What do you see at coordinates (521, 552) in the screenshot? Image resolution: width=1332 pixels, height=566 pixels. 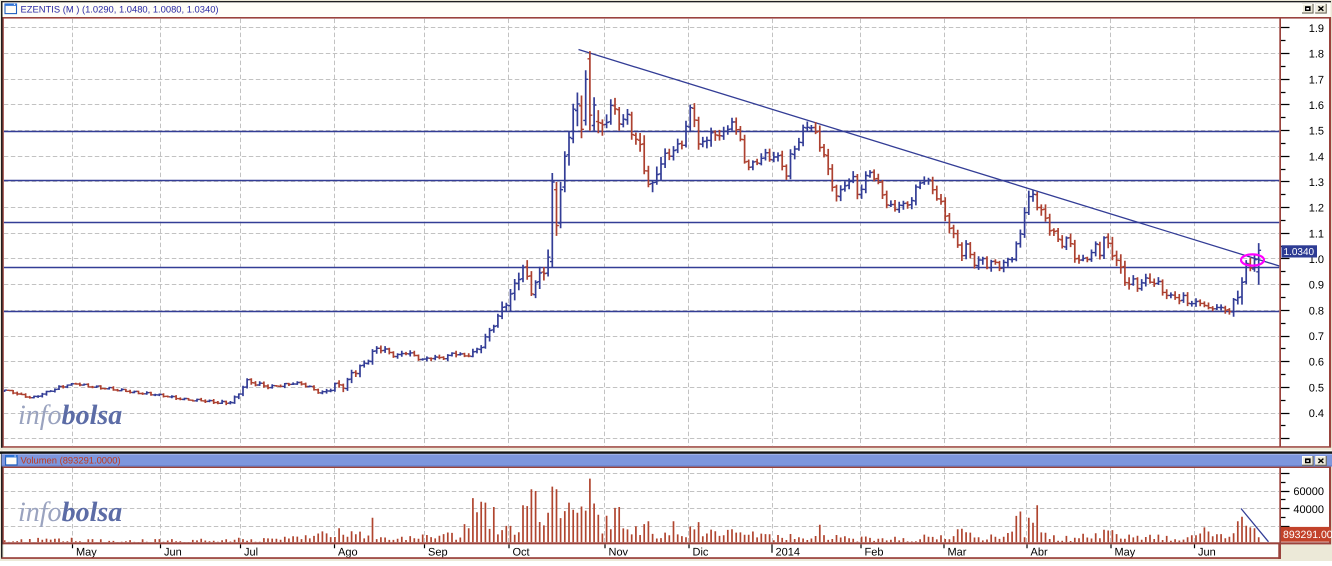 I see `svg-text: Oct` at bounding box center [521, 552].